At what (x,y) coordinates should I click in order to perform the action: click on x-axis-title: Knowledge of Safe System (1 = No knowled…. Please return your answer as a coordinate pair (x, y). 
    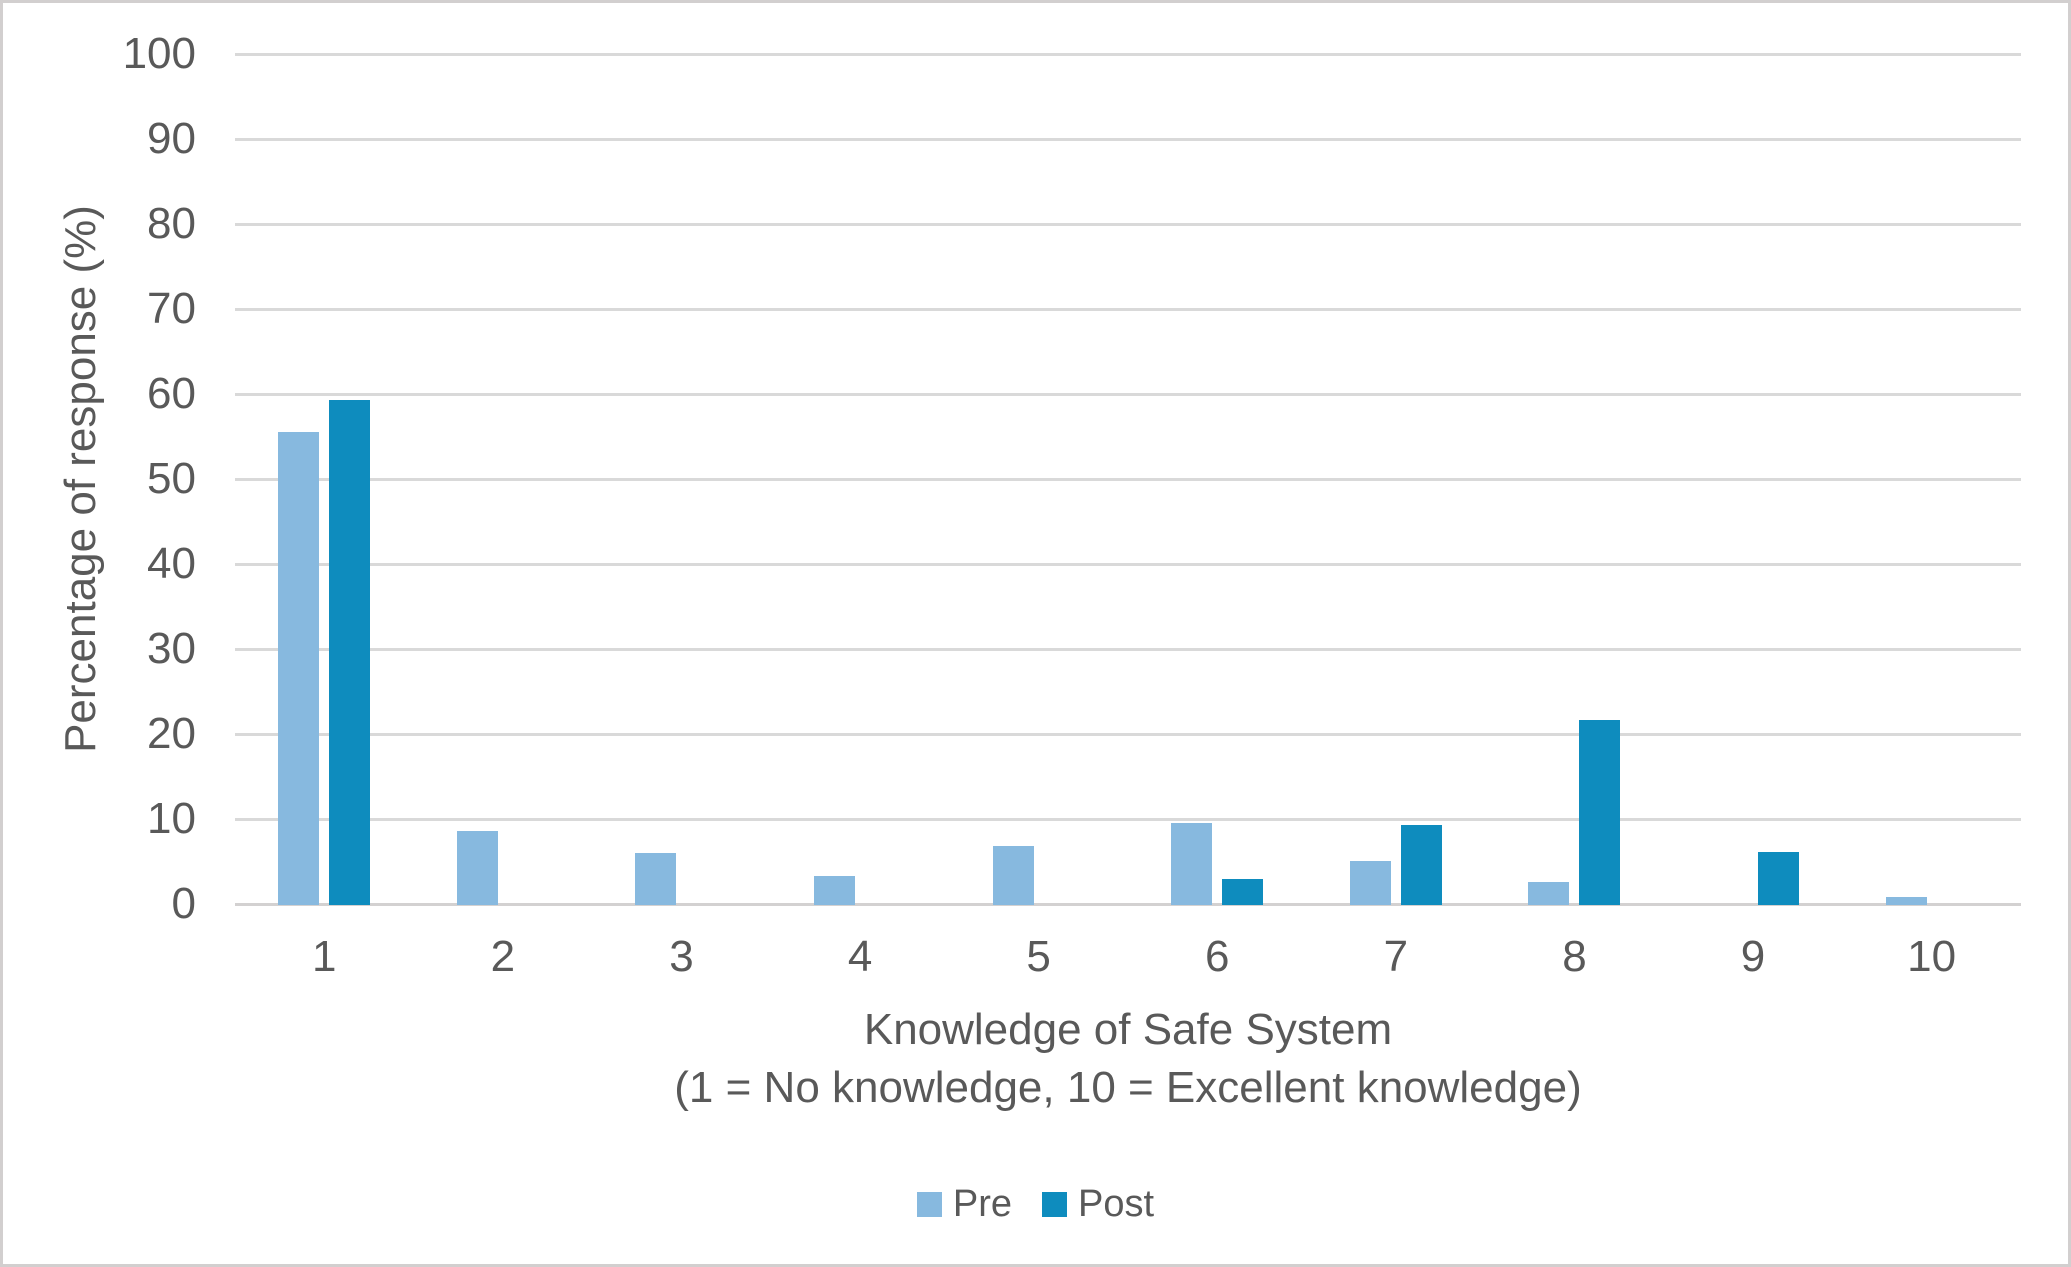
    Looking at the image, I should click on (1128, 1059).